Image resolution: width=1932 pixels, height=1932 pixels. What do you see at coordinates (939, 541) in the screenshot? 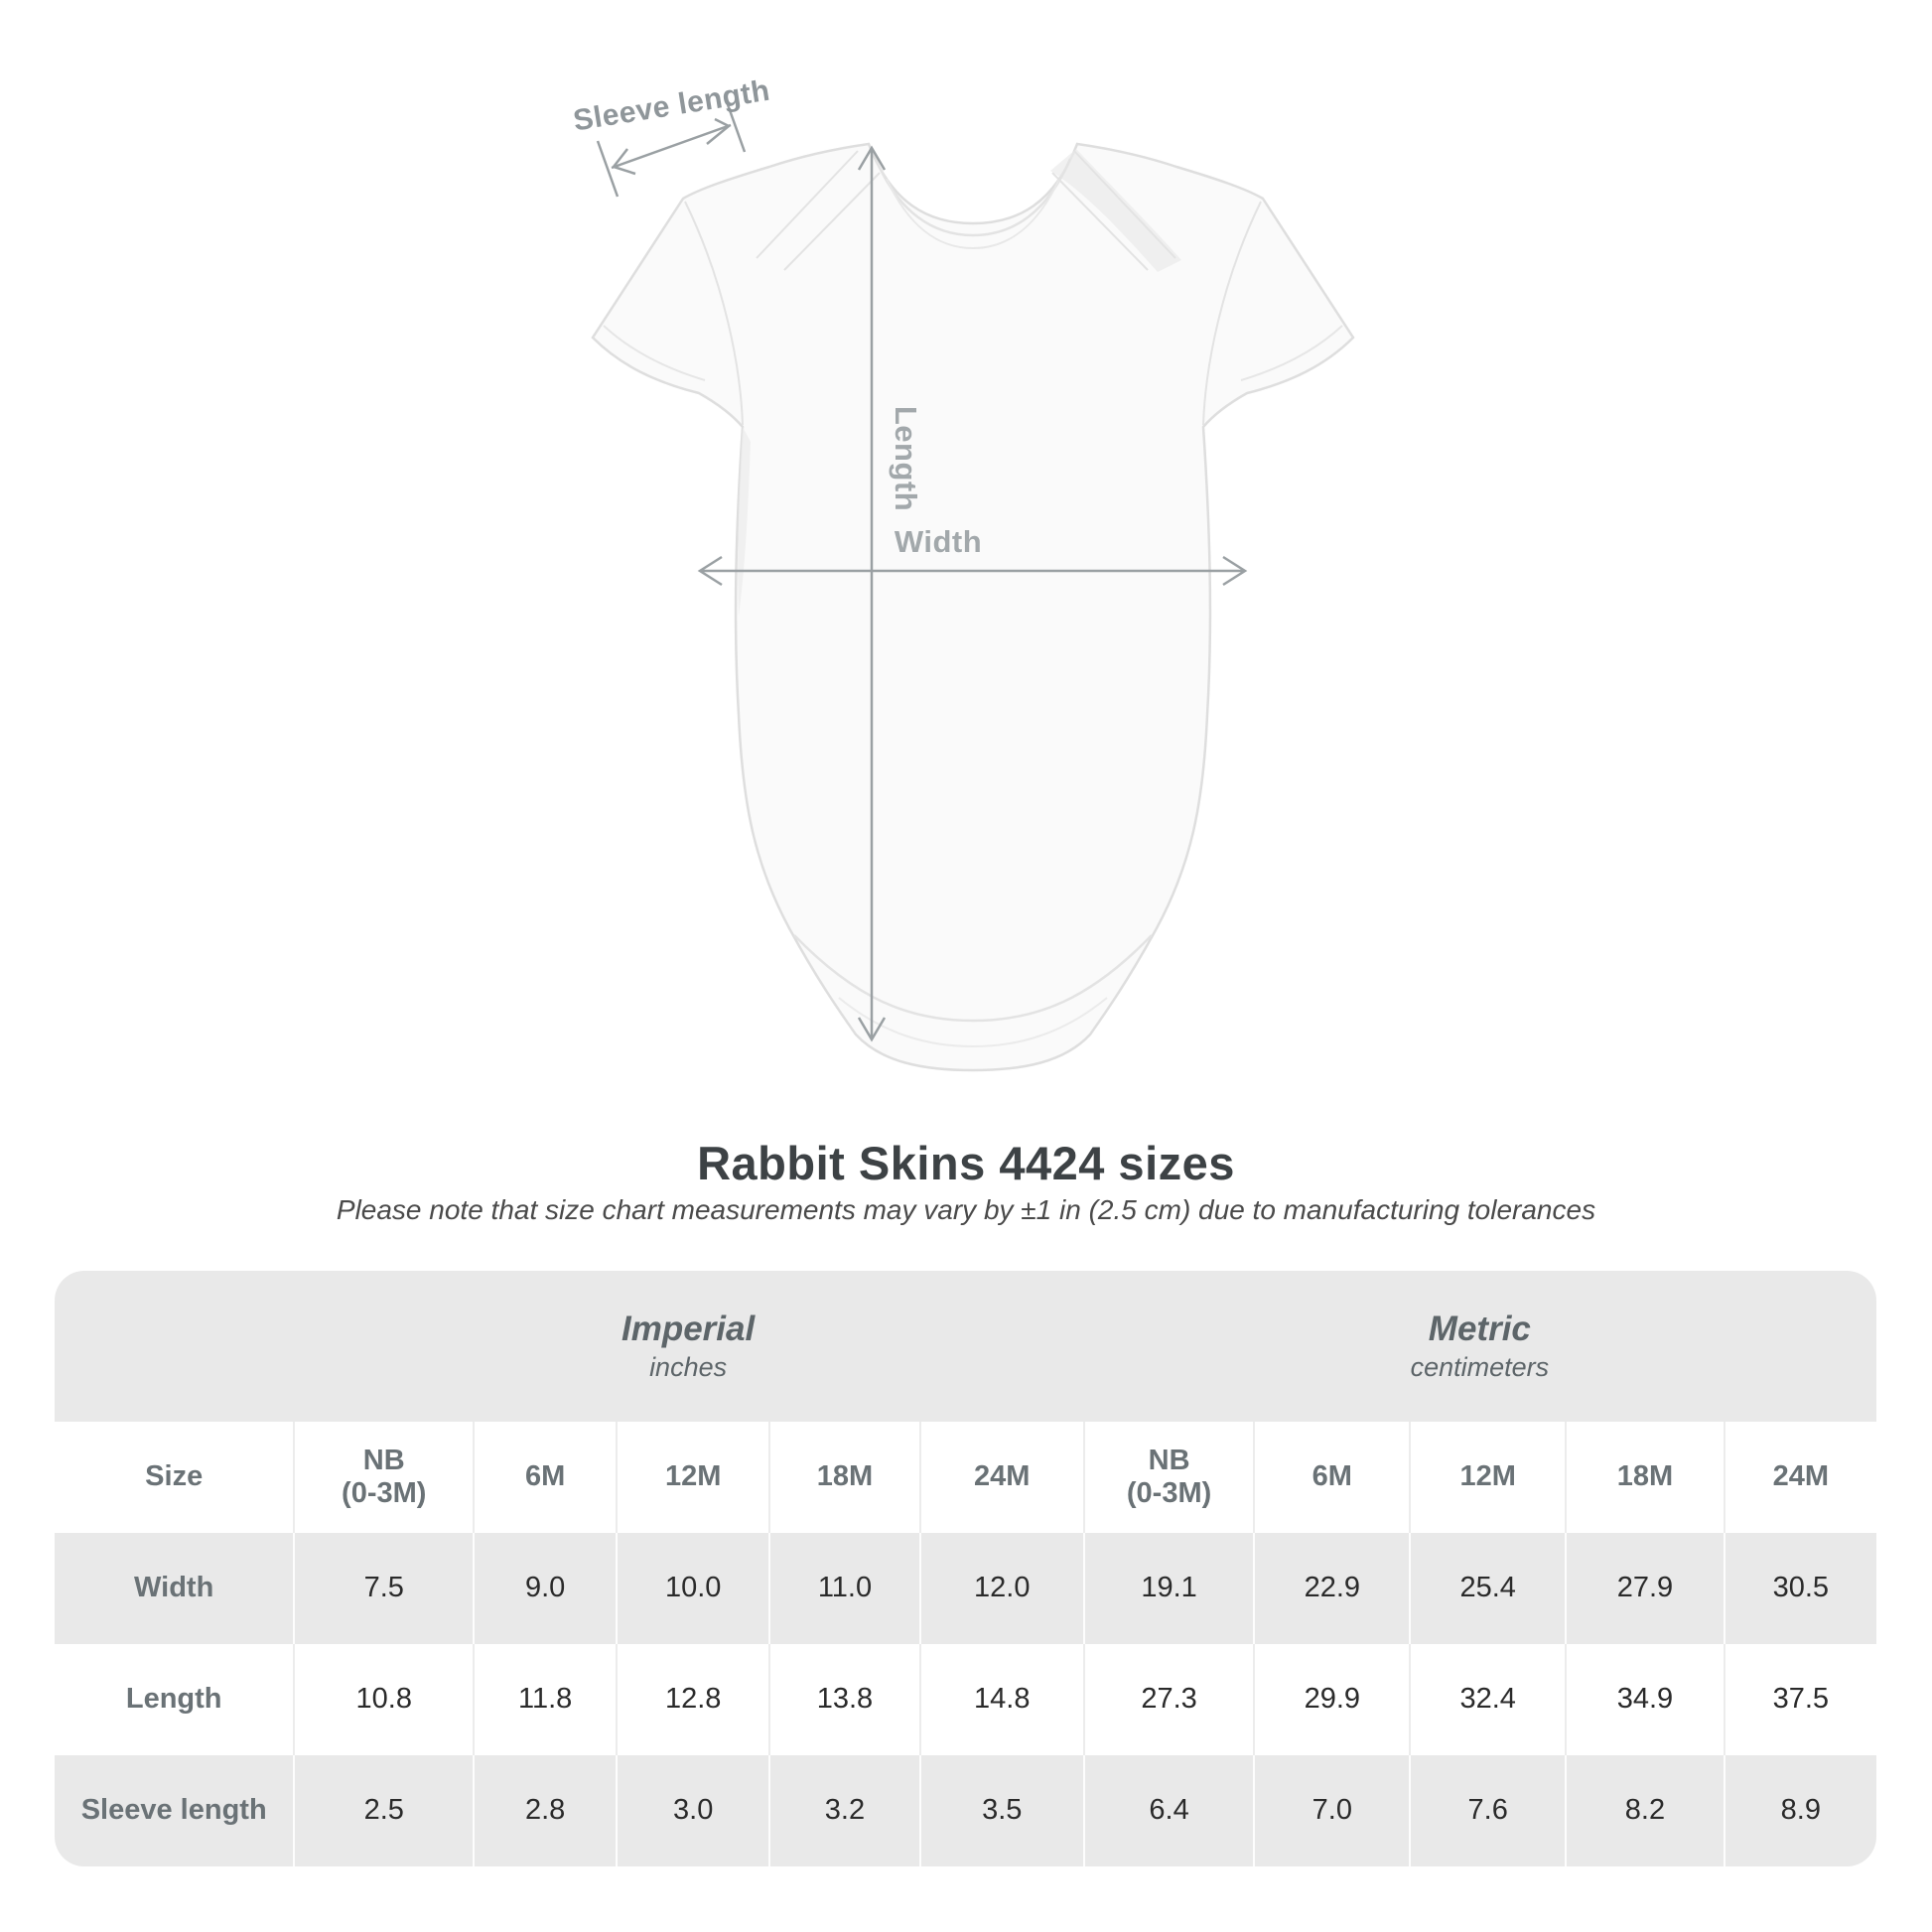
I see `width-label: Width` at bounding box center [939, 541].